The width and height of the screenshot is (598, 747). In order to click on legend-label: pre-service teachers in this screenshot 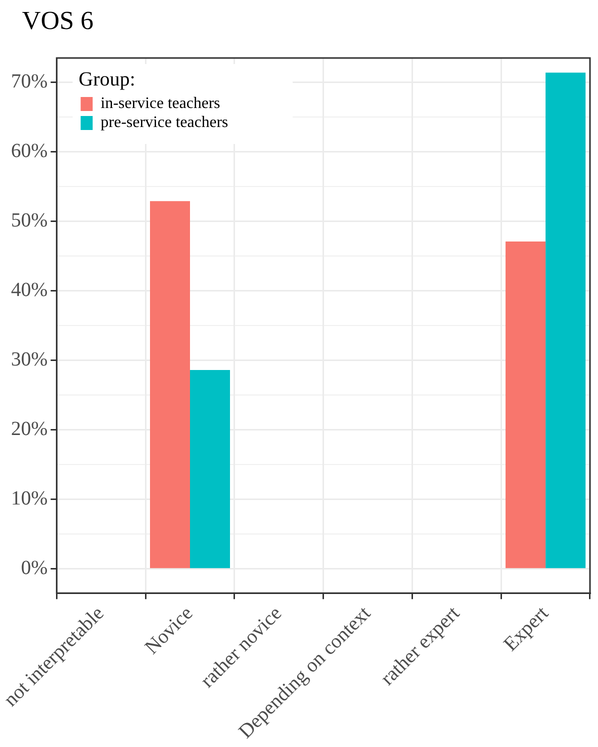, I will do `click(164, 123)`.